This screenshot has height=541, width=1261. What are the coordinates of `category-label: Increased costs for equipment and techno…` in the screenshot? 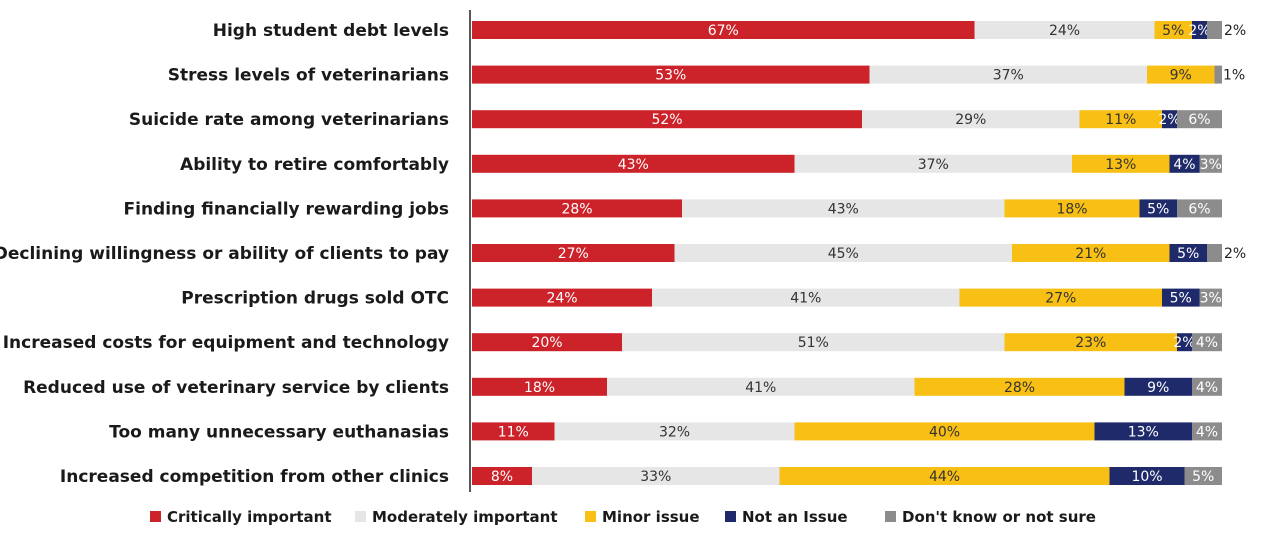 It's located at (226, 343).